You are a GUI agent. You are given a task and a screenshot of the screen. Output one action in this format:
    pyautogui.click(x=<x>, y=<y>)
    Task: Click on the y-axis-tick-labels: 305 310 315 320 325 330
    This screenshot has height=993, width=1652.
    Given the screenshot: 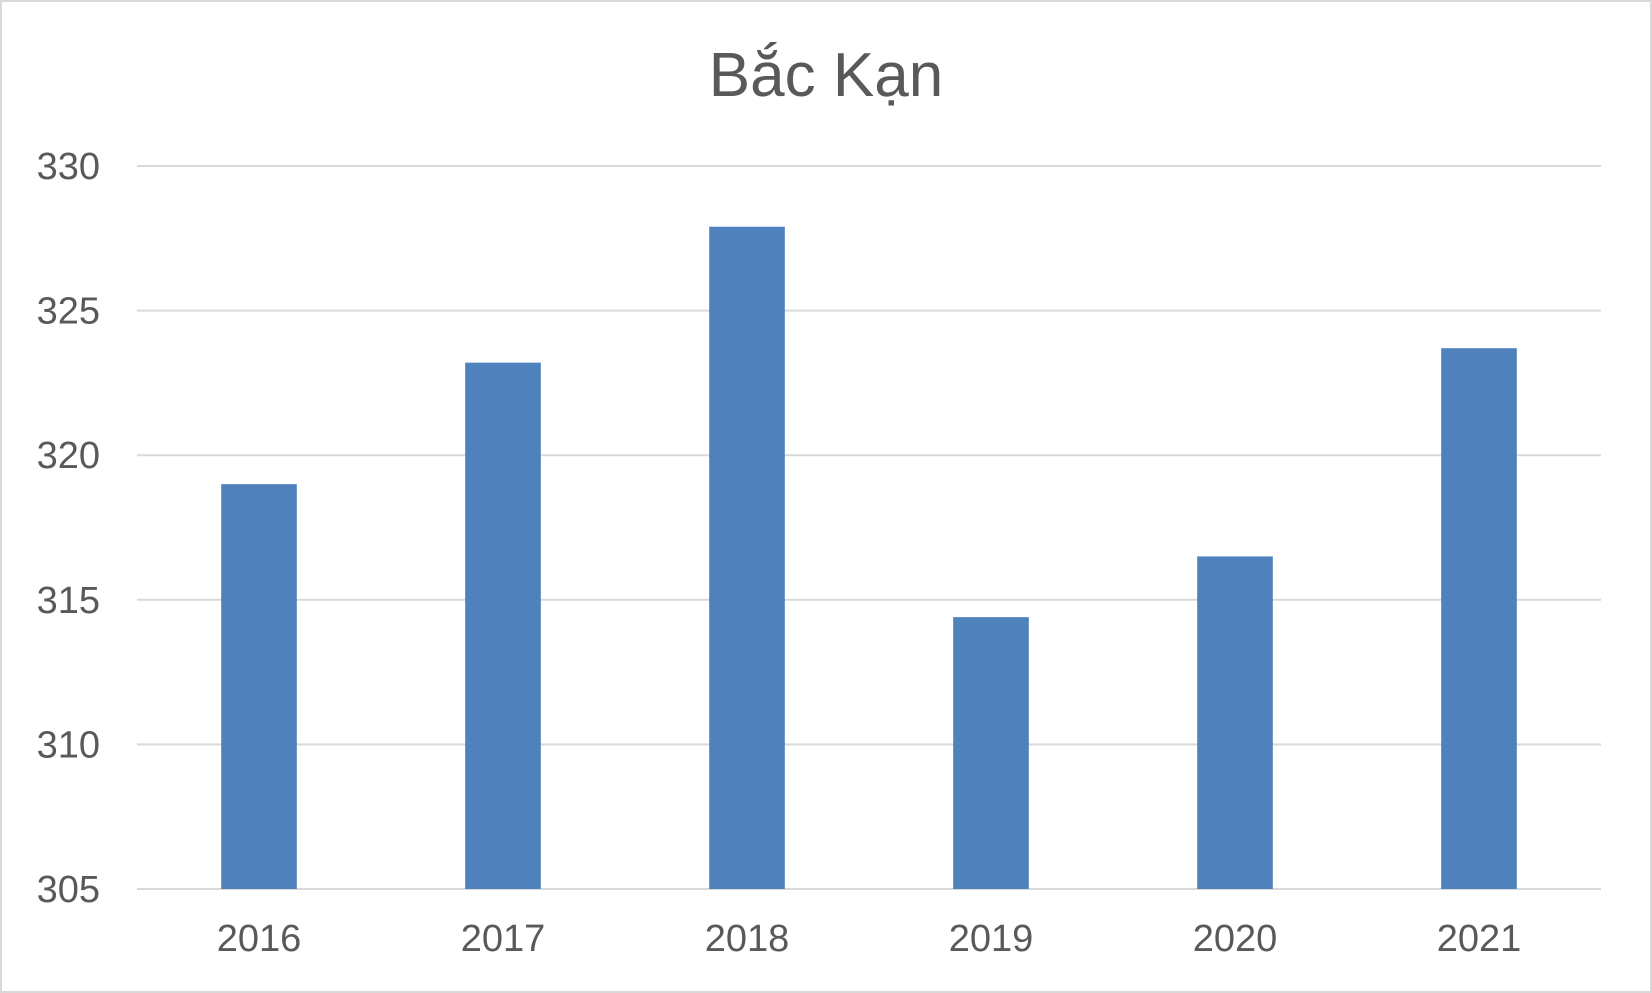 What is the action you would take?
    pyautogui.click(x=68, y=528)
    